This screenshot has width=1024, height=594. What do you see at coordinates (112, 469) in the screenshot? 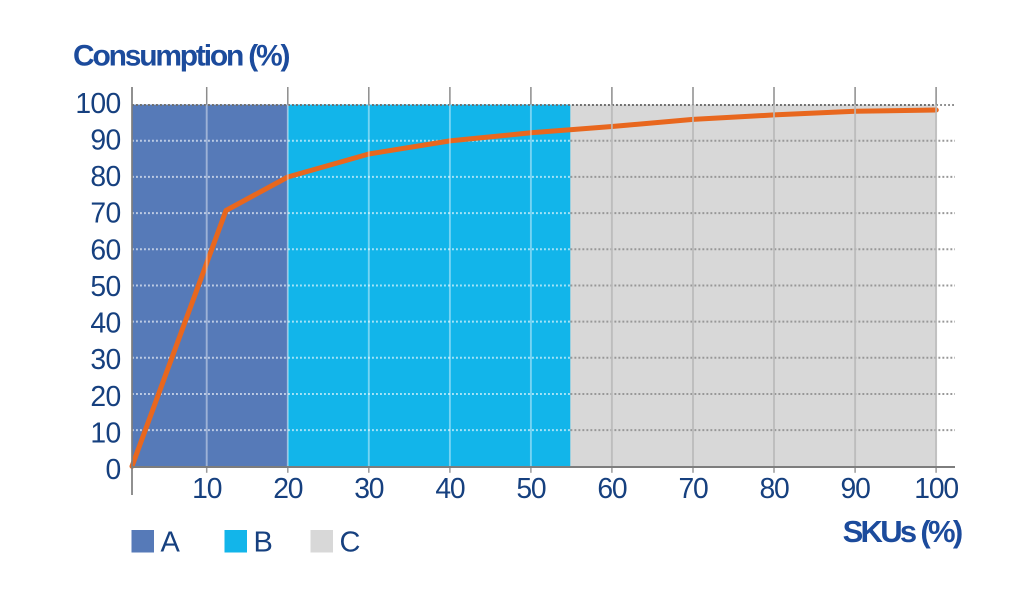
I see `svg-text: 0` at bounding box center [112, 469].